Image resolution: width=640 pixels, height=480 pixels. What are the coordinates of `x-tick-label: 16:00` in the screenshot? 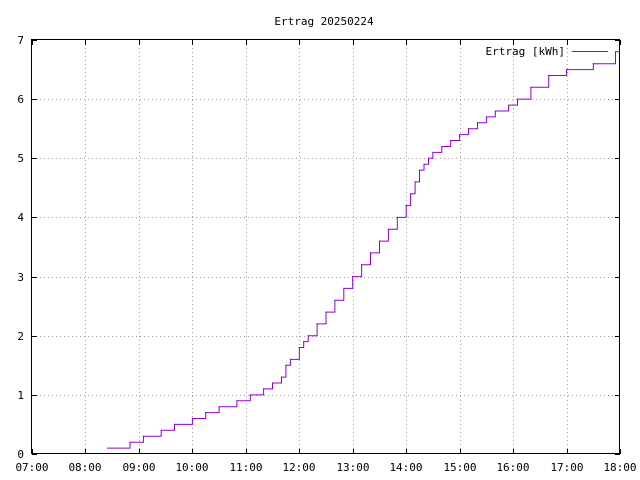 It's located at (512, 467).